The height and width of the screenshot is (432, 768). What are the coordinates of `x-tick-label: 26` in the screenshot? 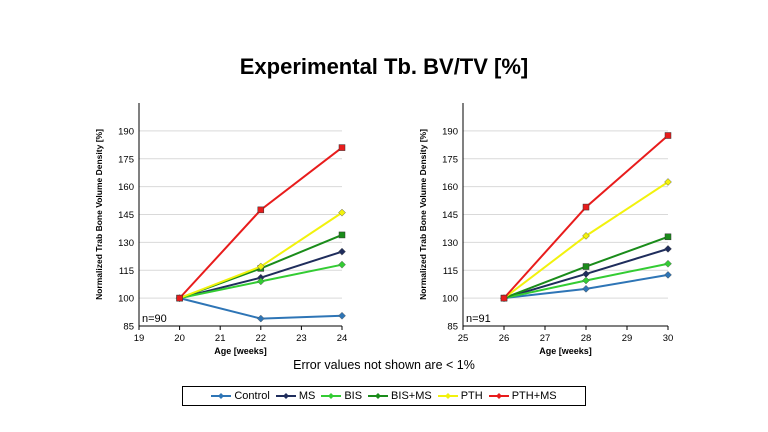 It's located at (504, 338).